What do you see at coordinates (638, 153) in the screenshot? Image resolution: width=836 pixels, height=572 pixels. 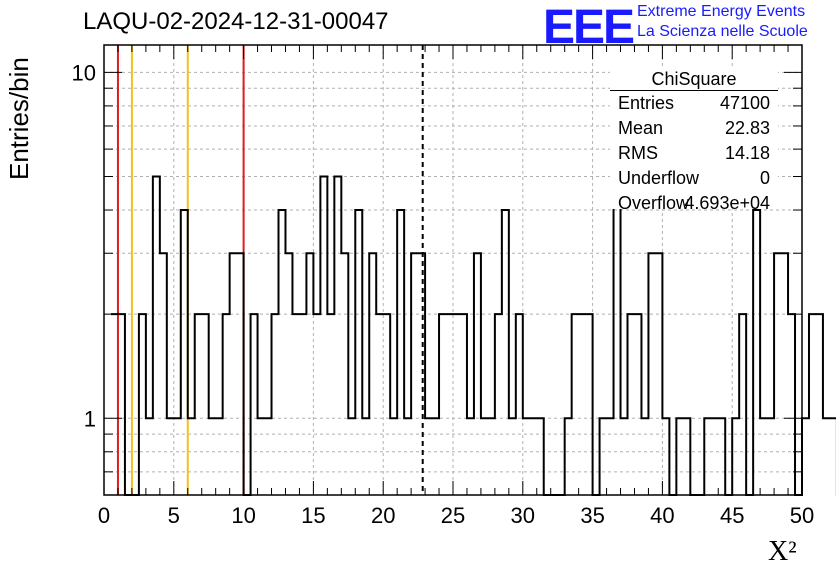 I see `stats-key: RMS` at bounding box center [638, 153].